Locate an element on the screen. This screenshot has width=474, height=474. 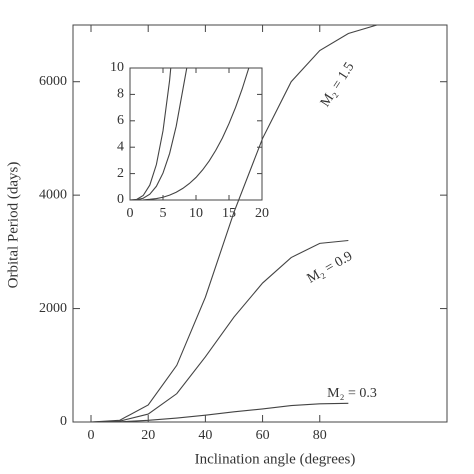
x-tick-label: 15 is located at coordinates (229, 213).